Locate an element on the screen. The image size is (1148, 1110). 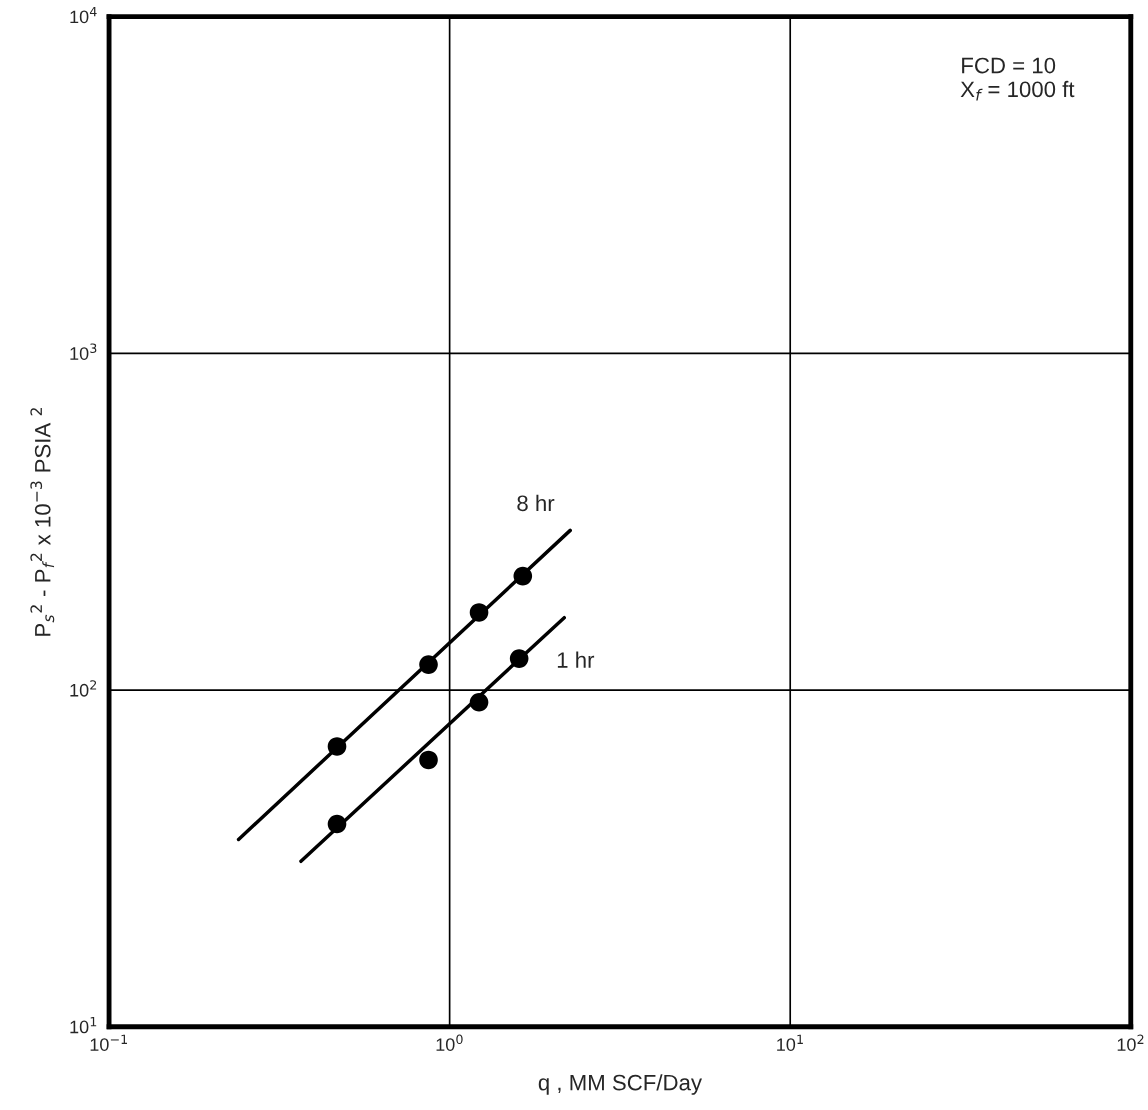
y-tick-label: 10$^{1}$ is located at coordinates (83, 1025).